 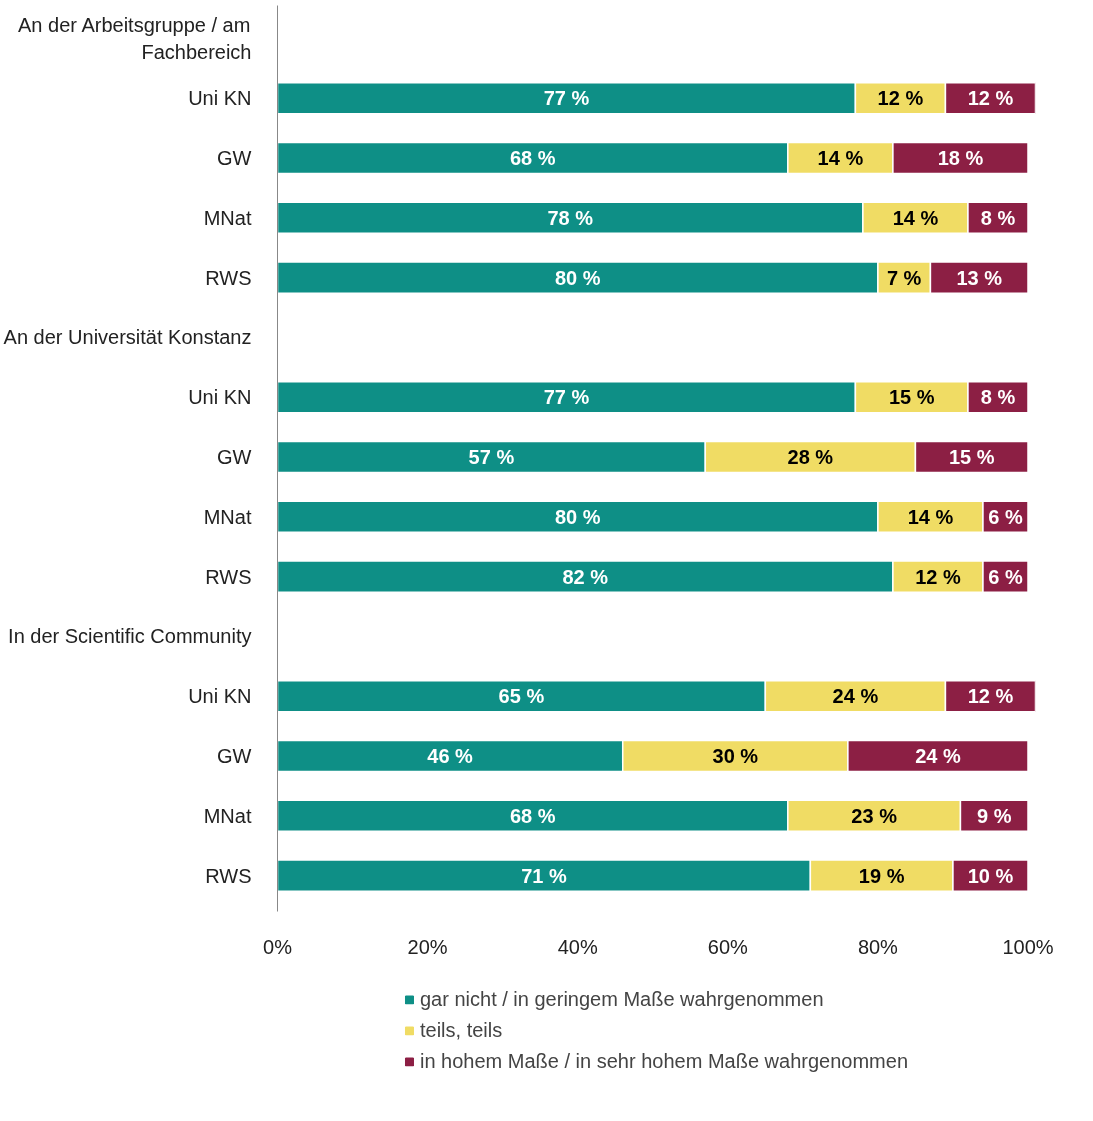 What do you see at coordinates (521, 696) in the screenshot?
I see `data-label: 65 %` at bounding box center [521, 696].